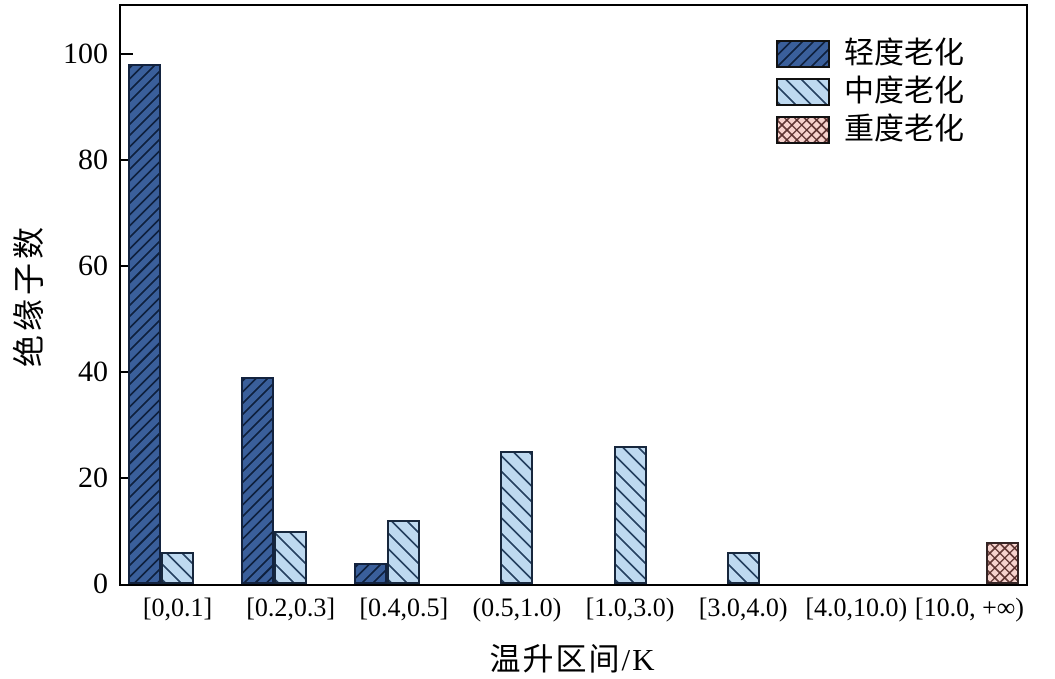  I want to click on bar-轻度老化-[0.2,0.3], so click(258, 480).